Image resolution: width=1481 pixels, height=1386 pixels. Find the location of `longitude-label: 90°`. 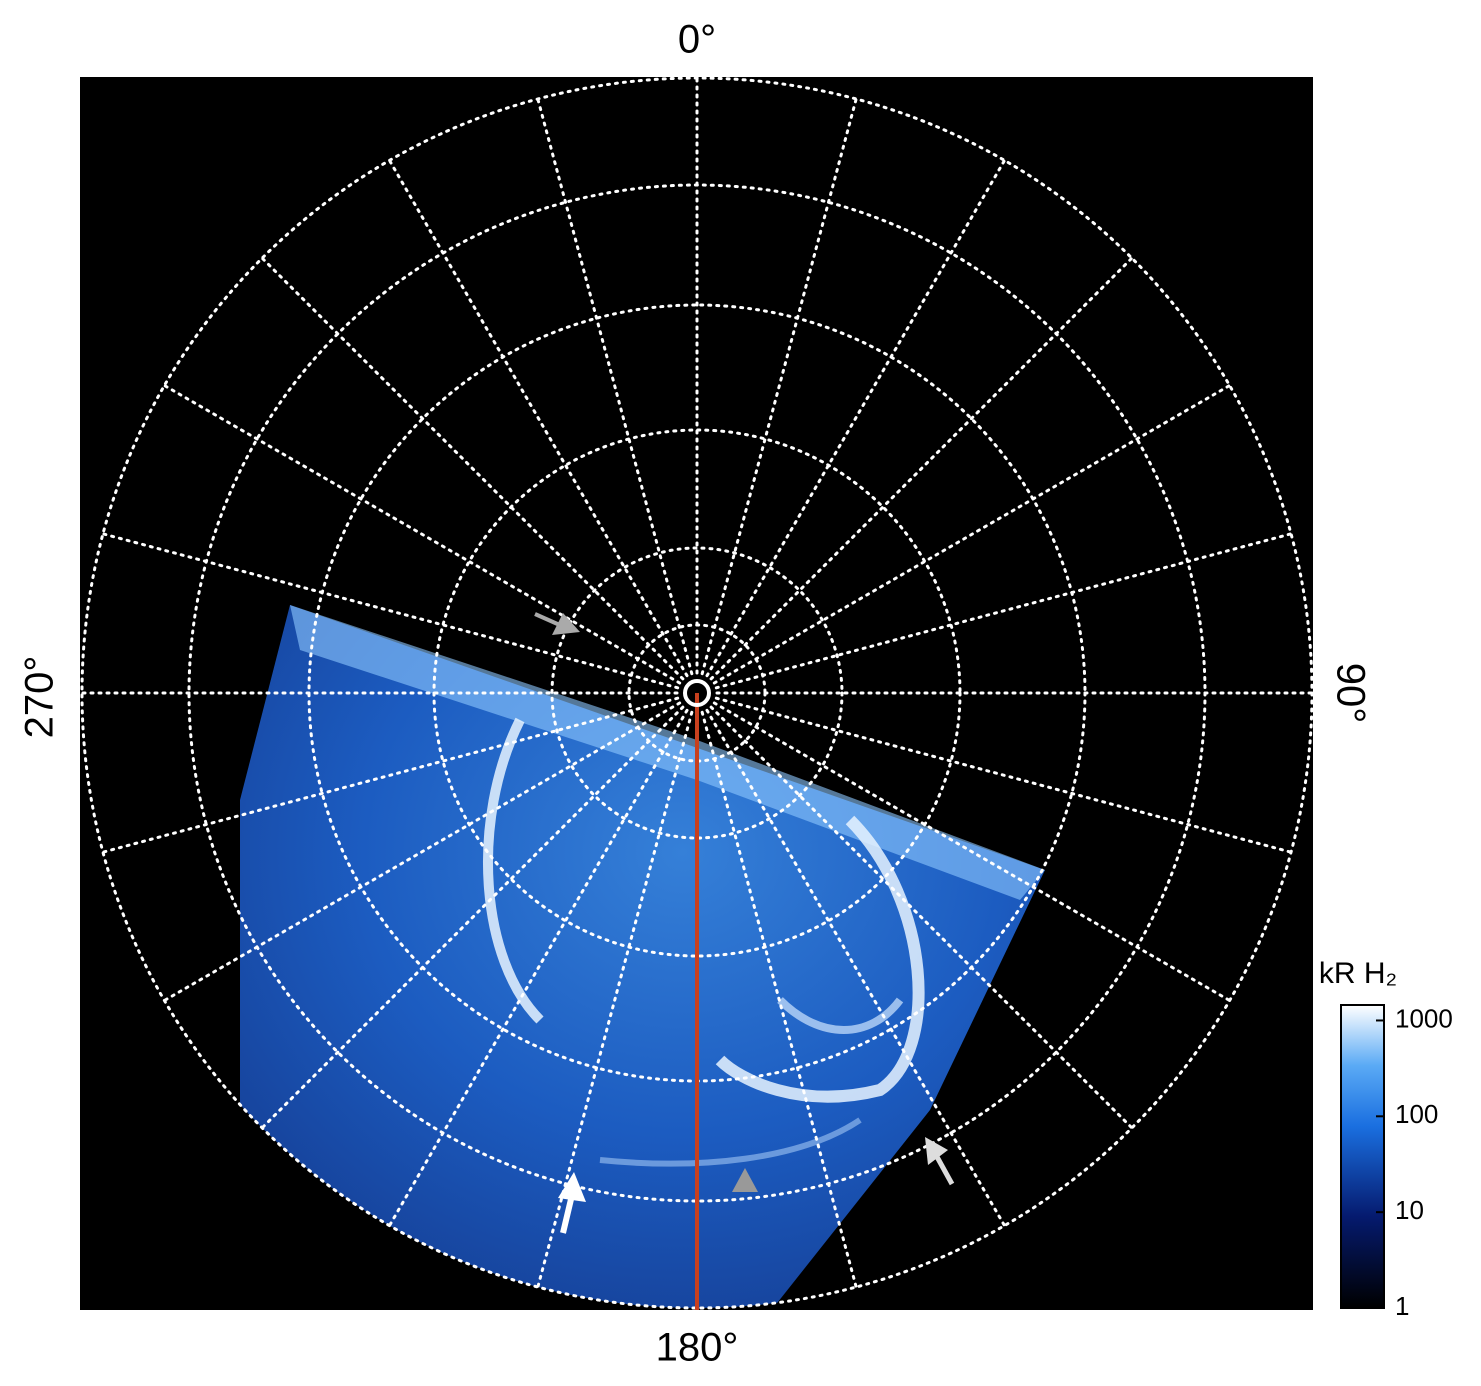

longitude-label: 90° is located at coordinates (1350, 693).